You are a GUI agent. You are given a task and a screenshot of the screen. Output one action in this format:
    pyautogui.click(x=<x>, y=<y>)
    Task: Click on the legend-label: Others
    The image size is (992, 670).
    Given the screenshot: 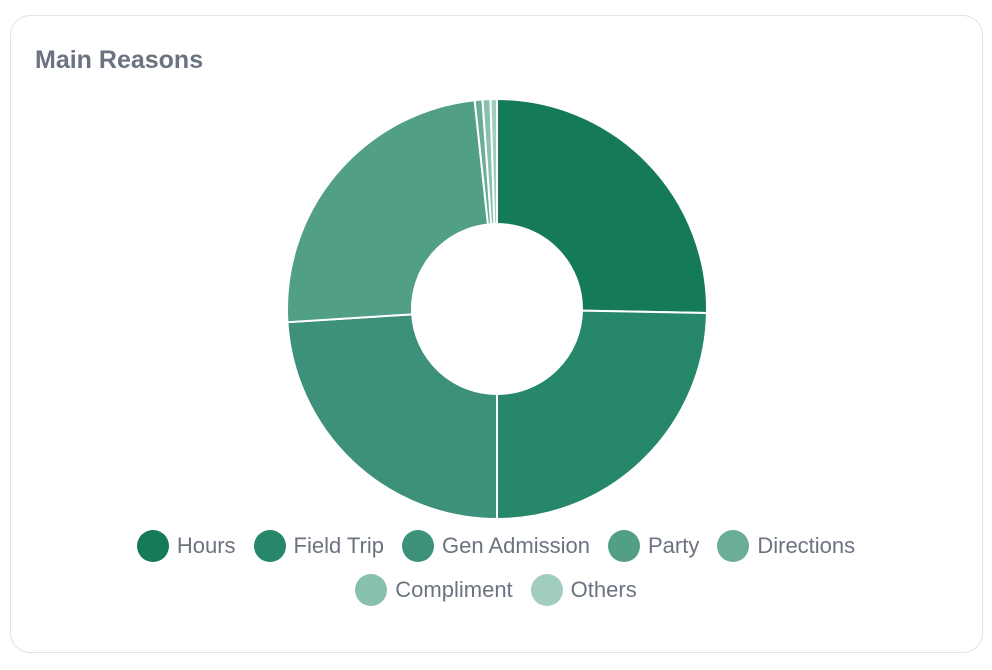 What is the action you would take?
    pyautogui.click(x=603, y=589)
    